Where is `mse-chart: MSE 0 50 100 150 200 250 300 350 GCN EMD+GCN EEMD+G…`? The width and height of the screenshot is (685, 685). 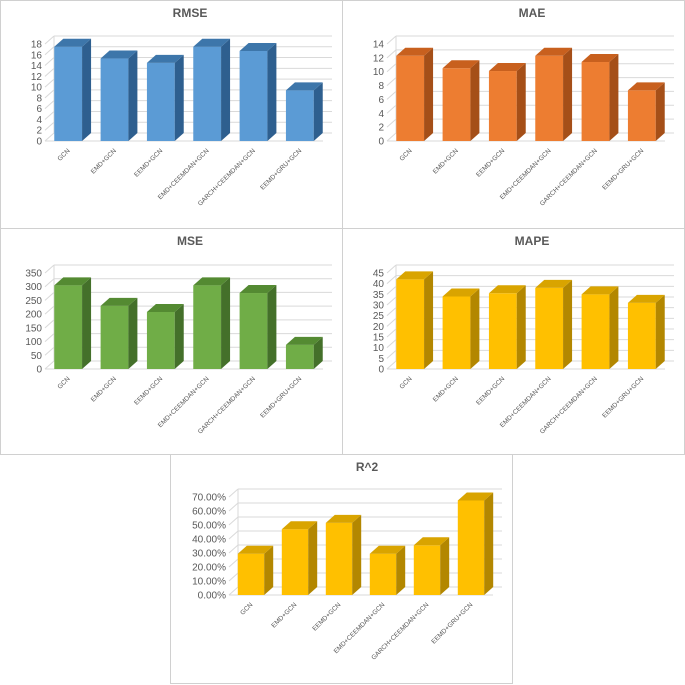 mse-chart: MSE 0 50 100 150 200 250 300 350 GCN EMD+GCN EEMD+G… is located at coordinates (178, 335).